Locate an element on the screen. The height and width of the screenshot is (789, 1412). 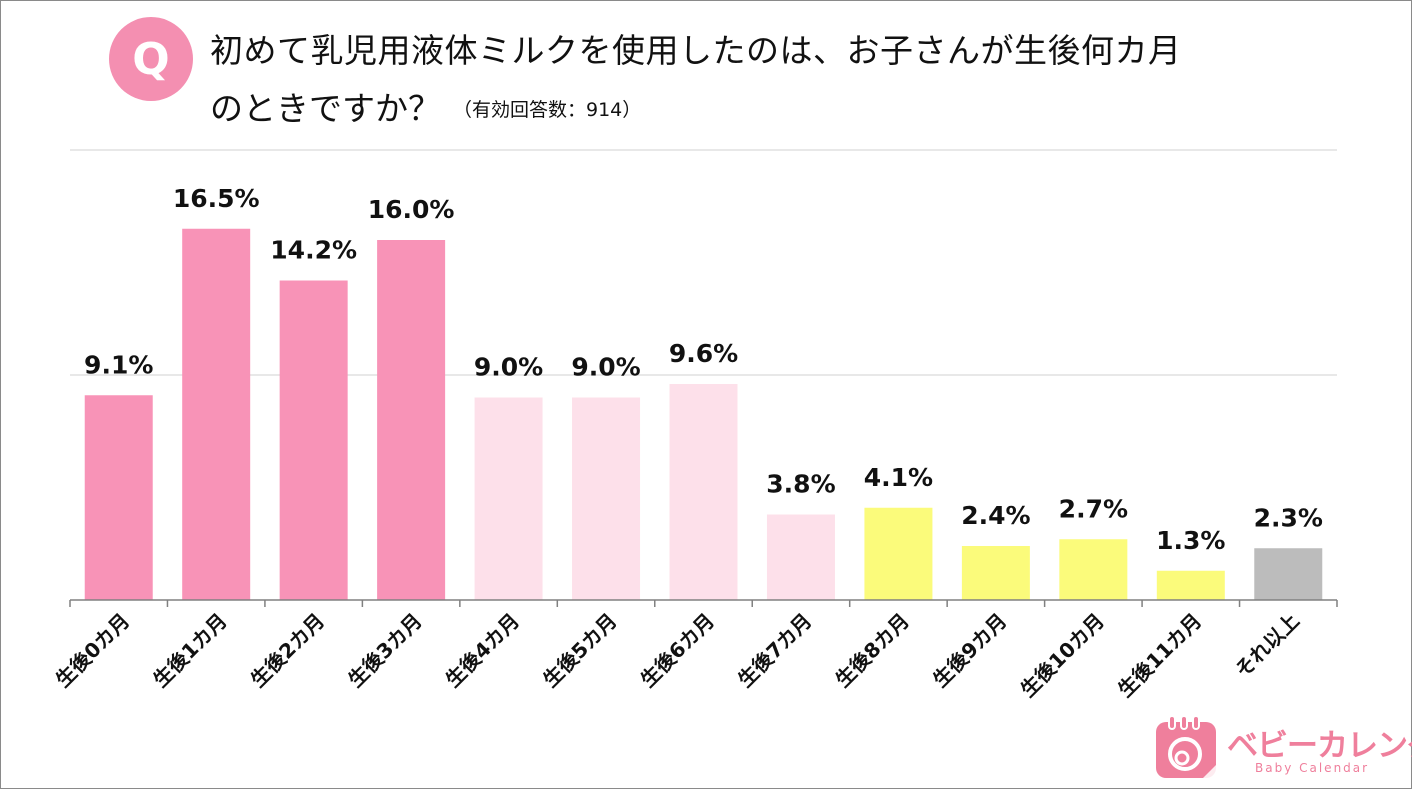
question-badge: Q is located at coordinates (151, 59).